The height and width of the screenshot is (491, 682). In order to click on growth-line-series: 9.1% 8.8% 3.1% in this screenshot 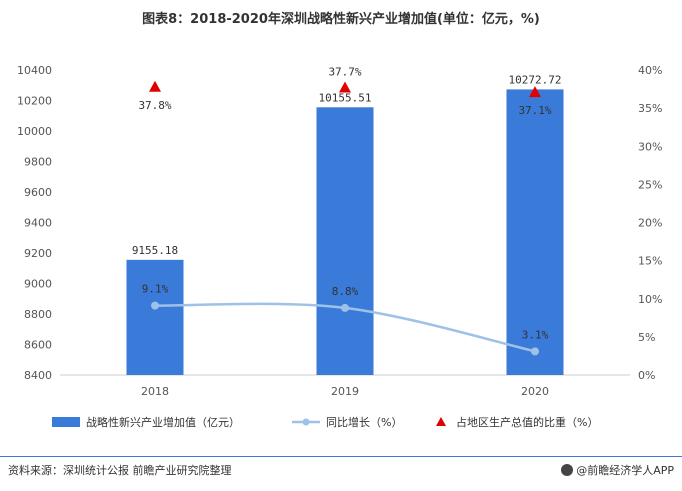, I will do `click(345, 319)`.